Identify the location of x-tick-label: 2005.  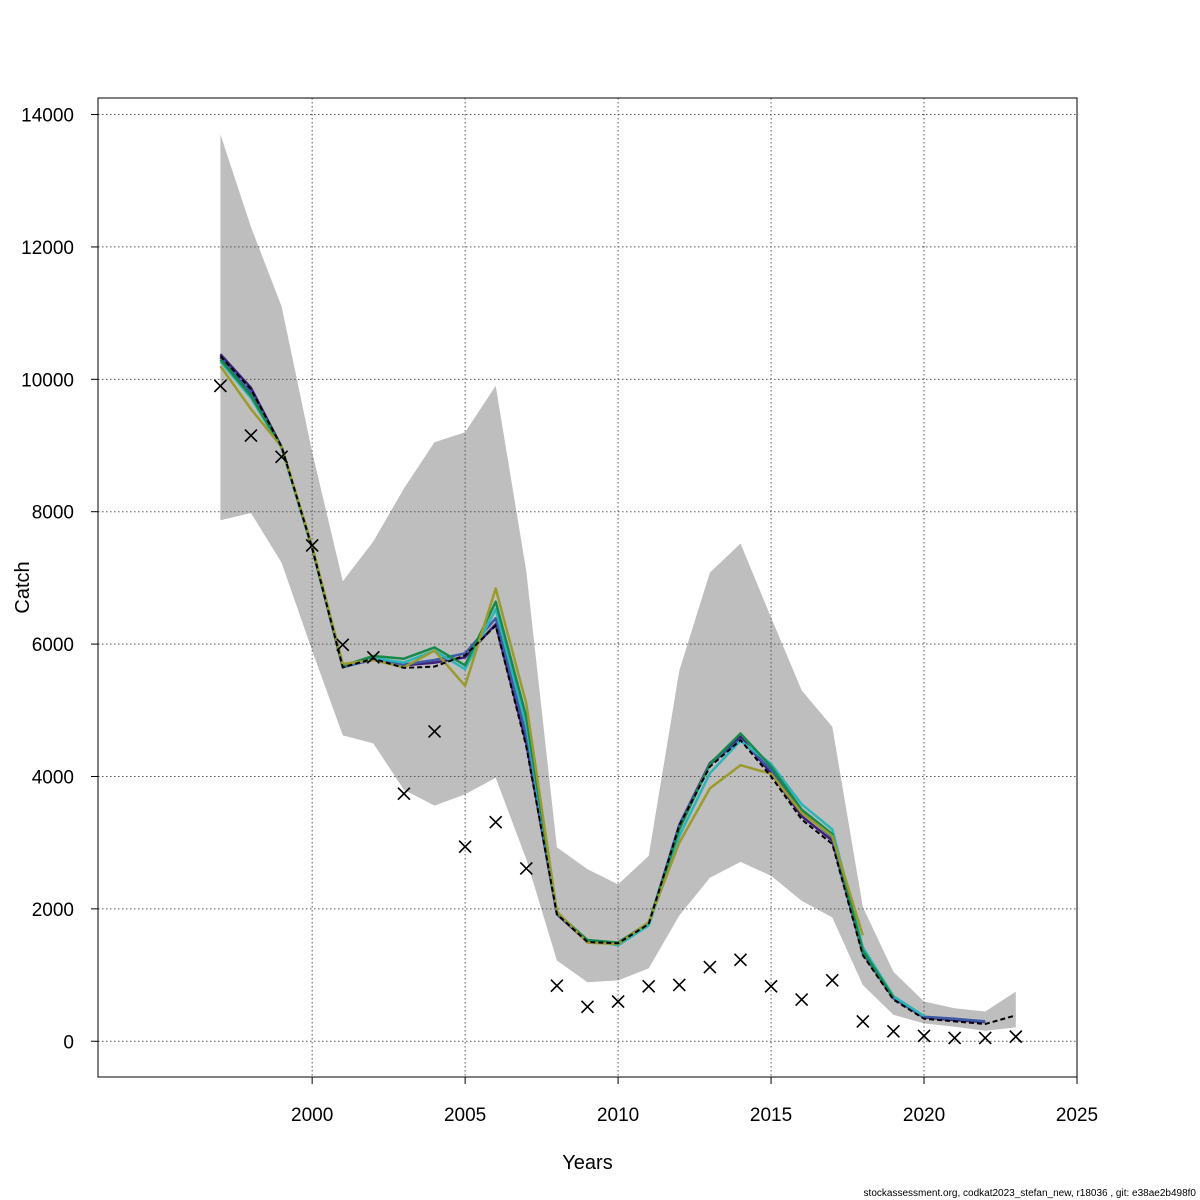
(465, 1115).